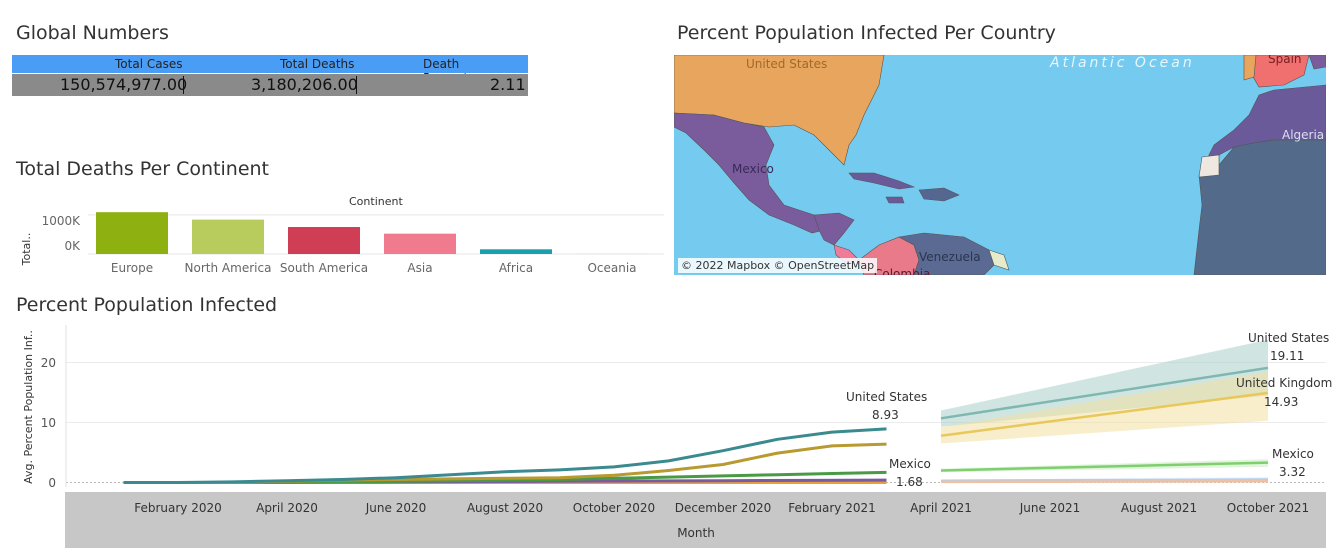 This screenshot has width=1338, height=559. I want to click on country-jamaica, so click(895, 200).